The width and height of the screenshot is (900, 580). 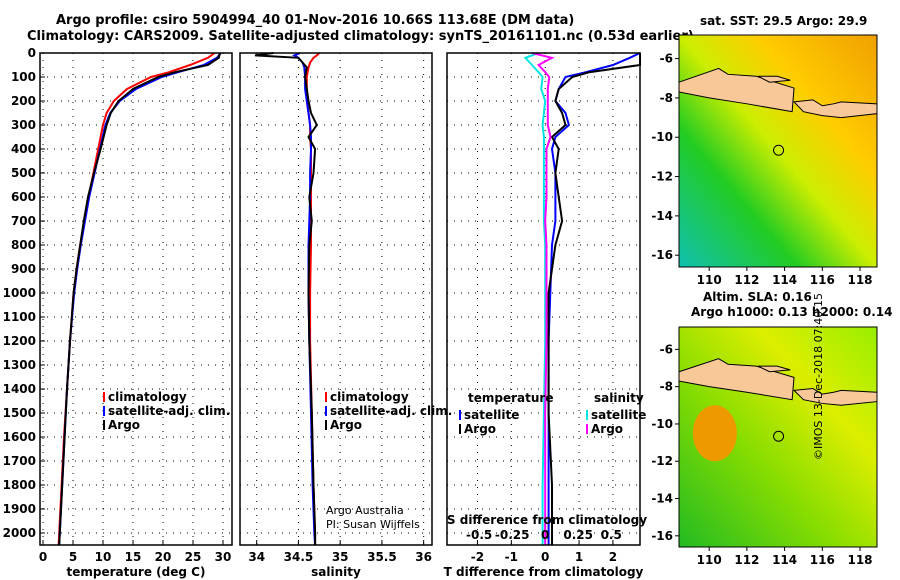 I want to click on series-line-argo, so click(x=286, y=298).